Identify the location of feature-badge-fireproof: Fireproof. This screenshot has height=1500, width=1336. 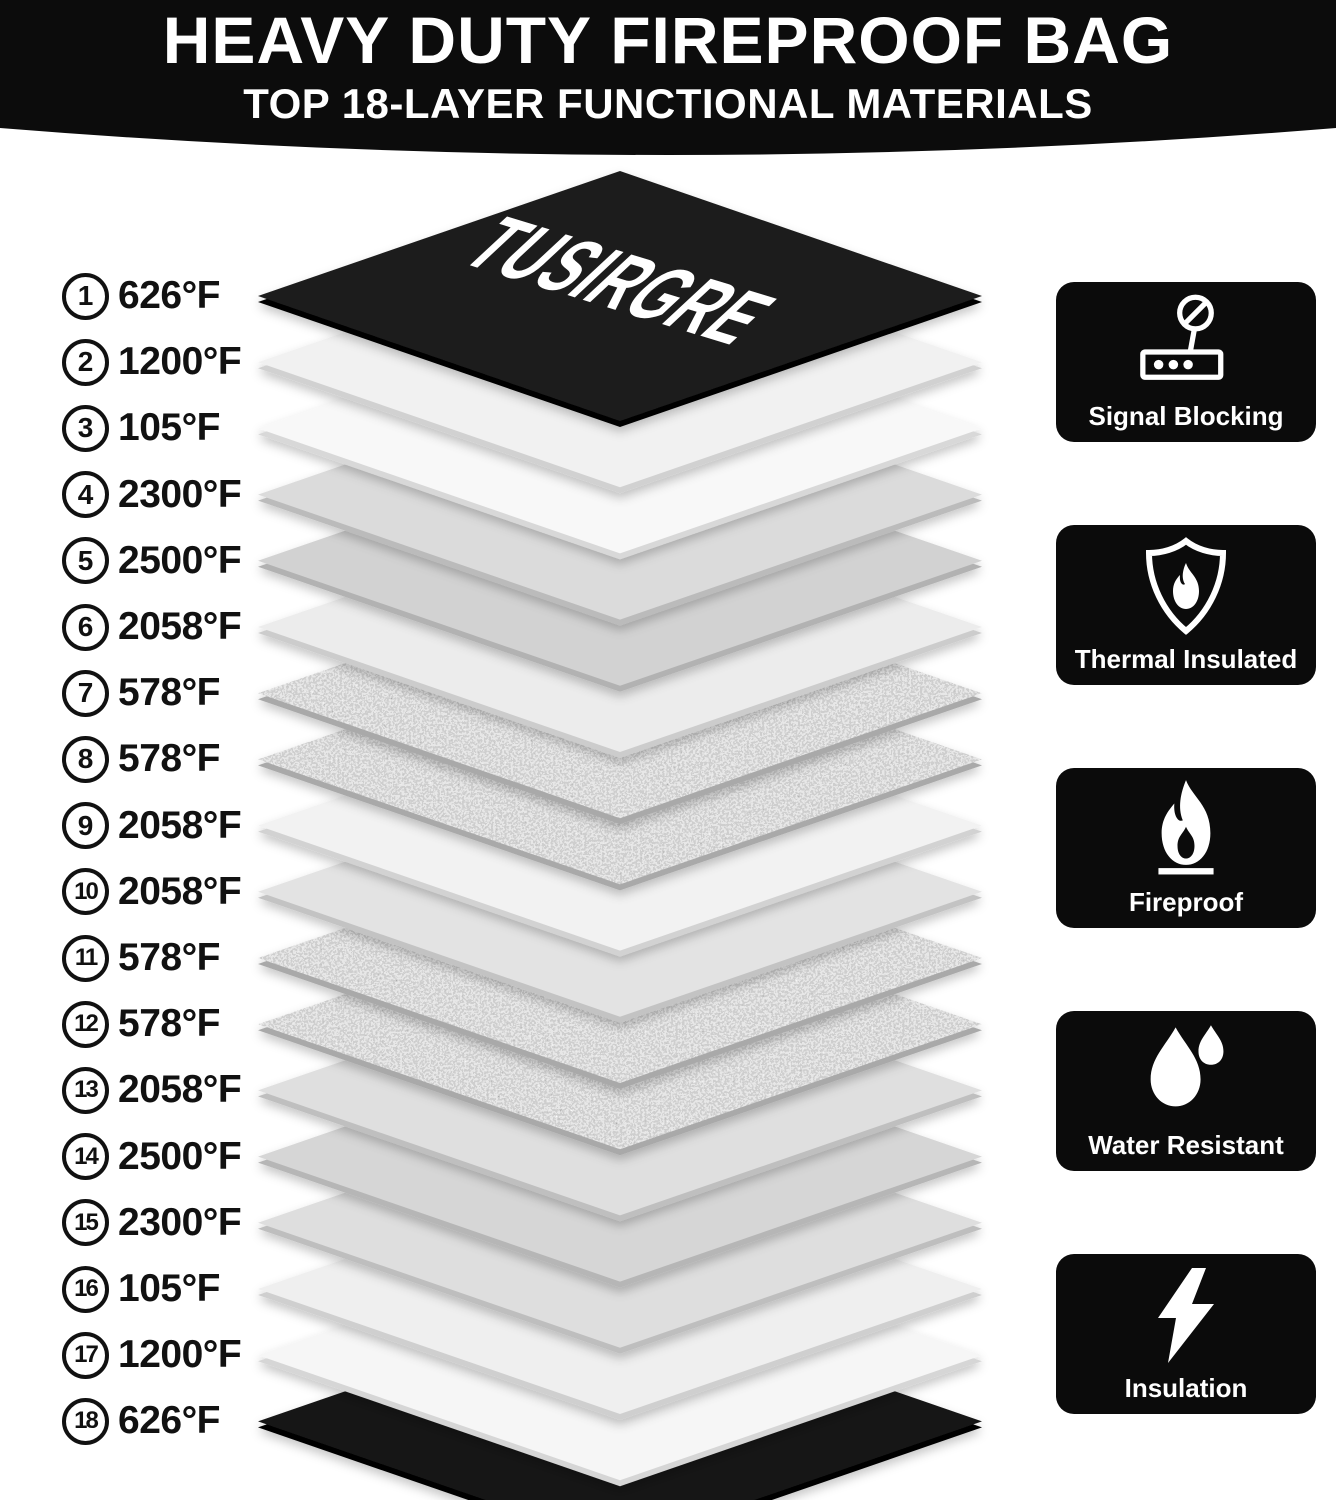
(1186, 848).